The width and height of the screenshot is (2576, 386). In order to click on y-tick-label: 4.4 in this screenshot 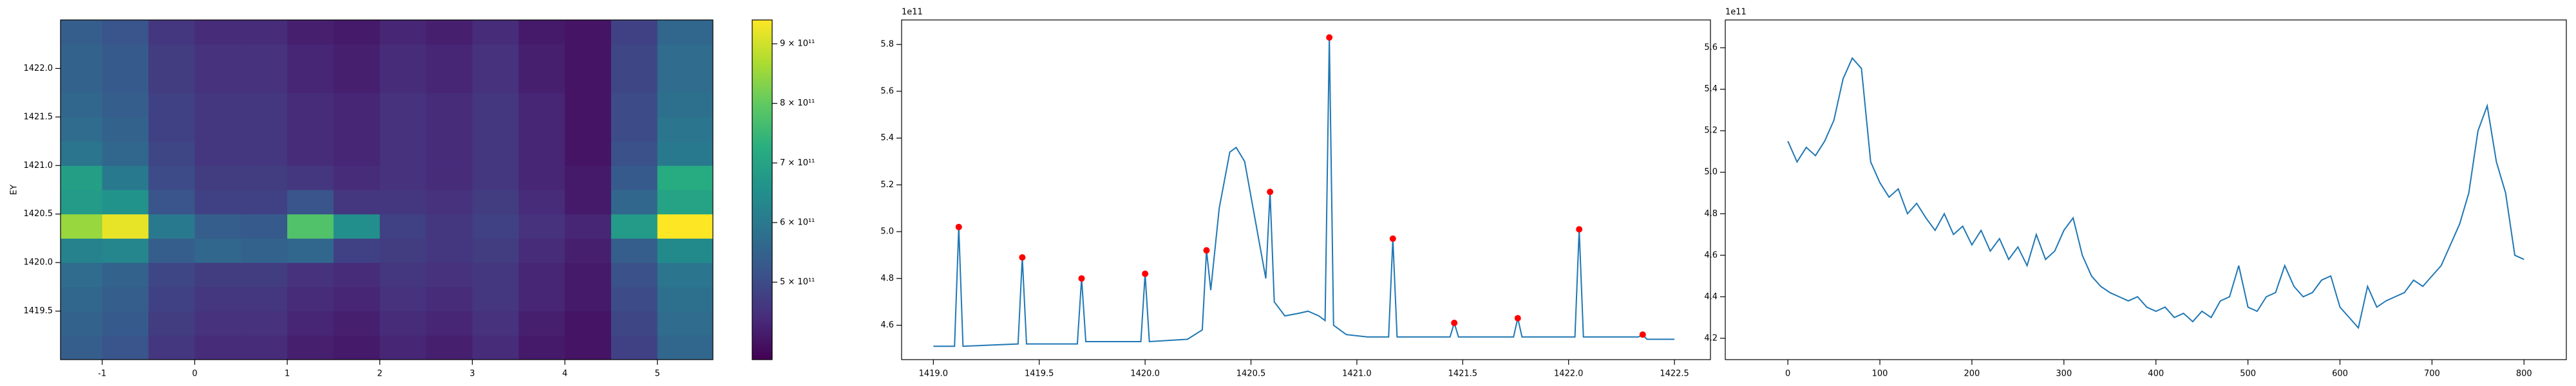, I will do `click(1711, 297)`.